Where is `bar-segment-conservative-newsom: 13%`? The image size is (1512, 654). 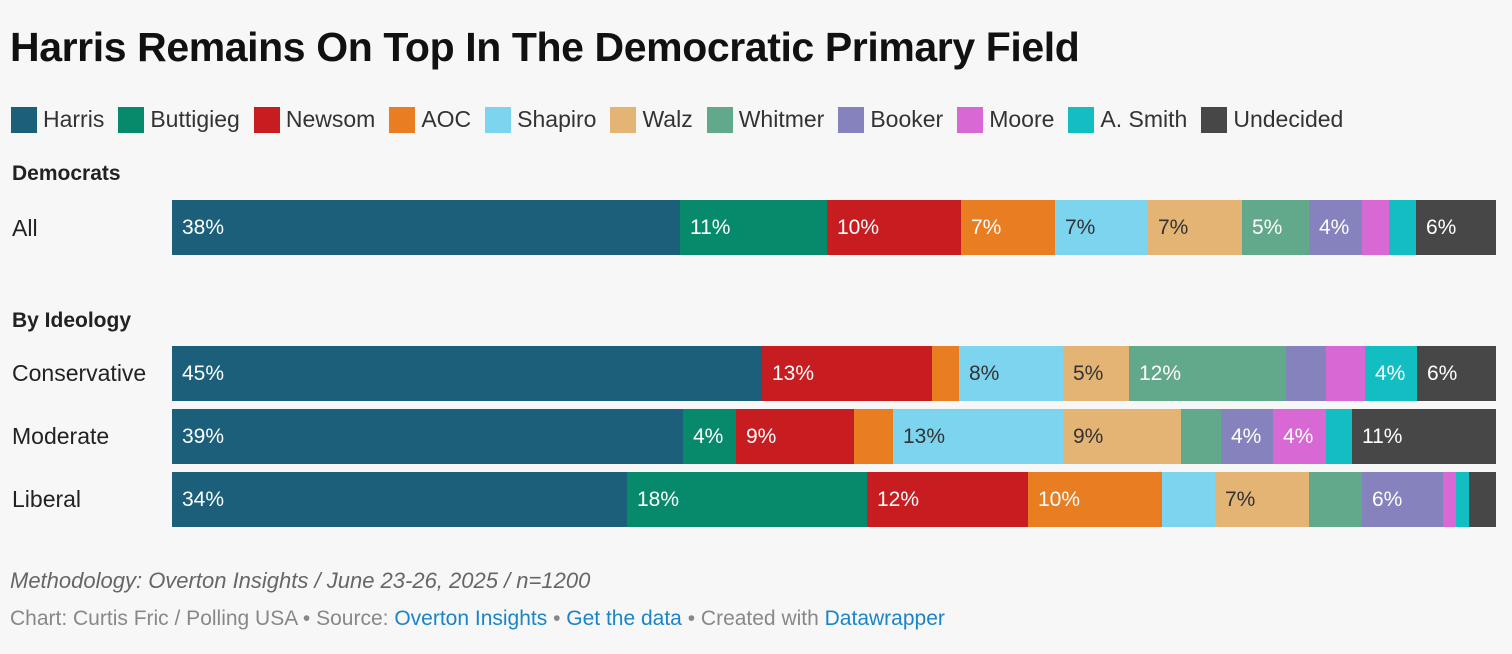 bar-segment-conservative-newsom: 13% is located at coordinates (847, 373).